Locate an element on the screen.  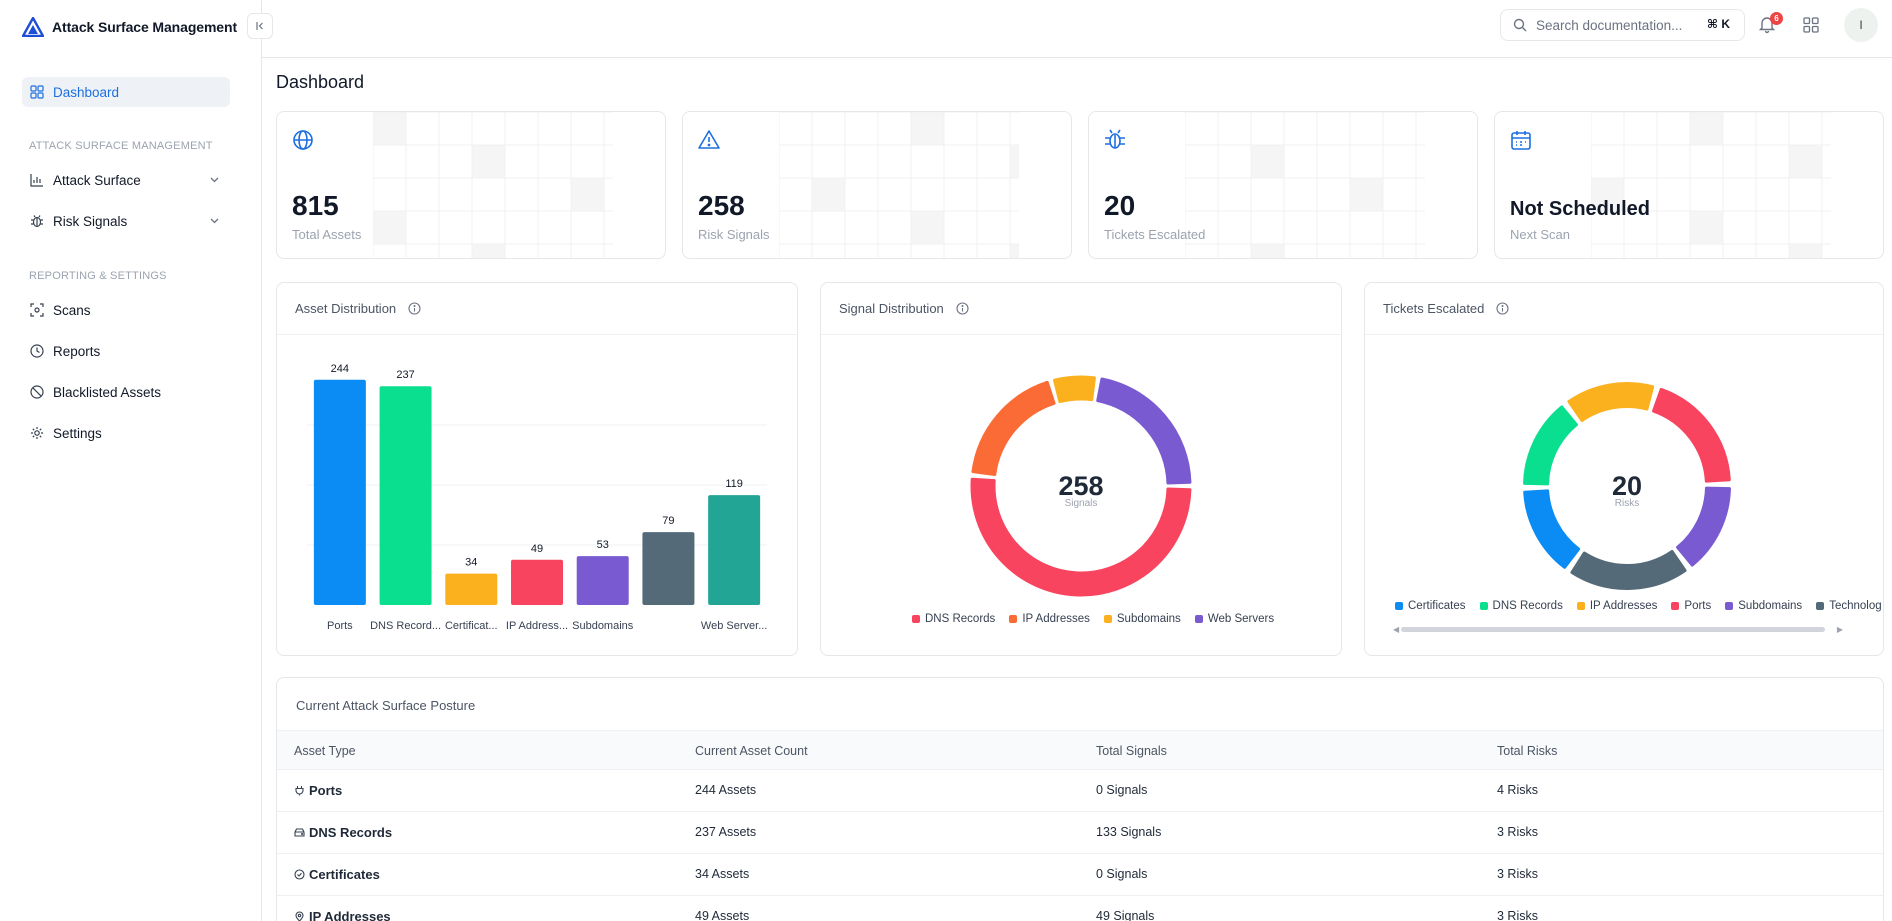
legend-item: Certificates is located at coordinates (1430, 606).